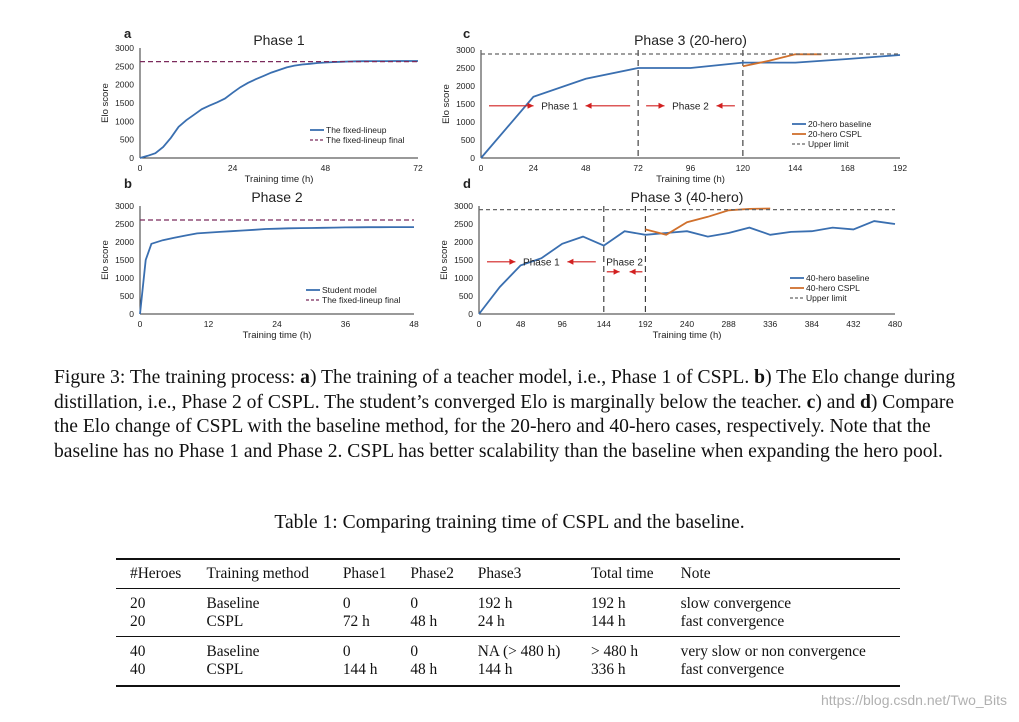  What do you see at coordinates (465, 104) in the screenshot?
I see `chart-c-y-tick-label: 1500` at bounding box center [465, 104].